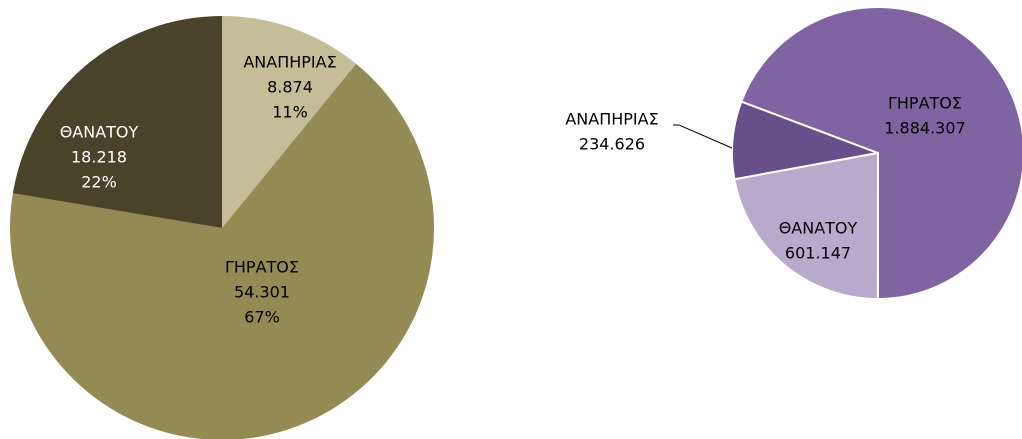 The width and height of the screenshot is (1022, 439). What do you see at coordinates (612, 144) in the screenshot?
I see `value-label: 234.626` at bounding box center [612, 144].